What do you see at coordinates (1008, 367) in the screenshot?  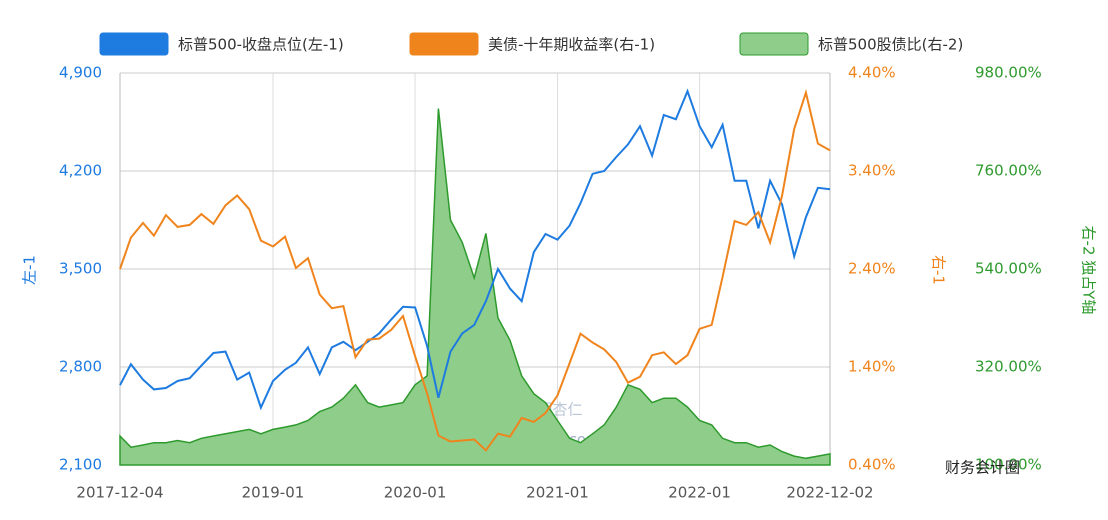 I see `y3-tick-label: 320.00%` at bounding box center [1008, 367].